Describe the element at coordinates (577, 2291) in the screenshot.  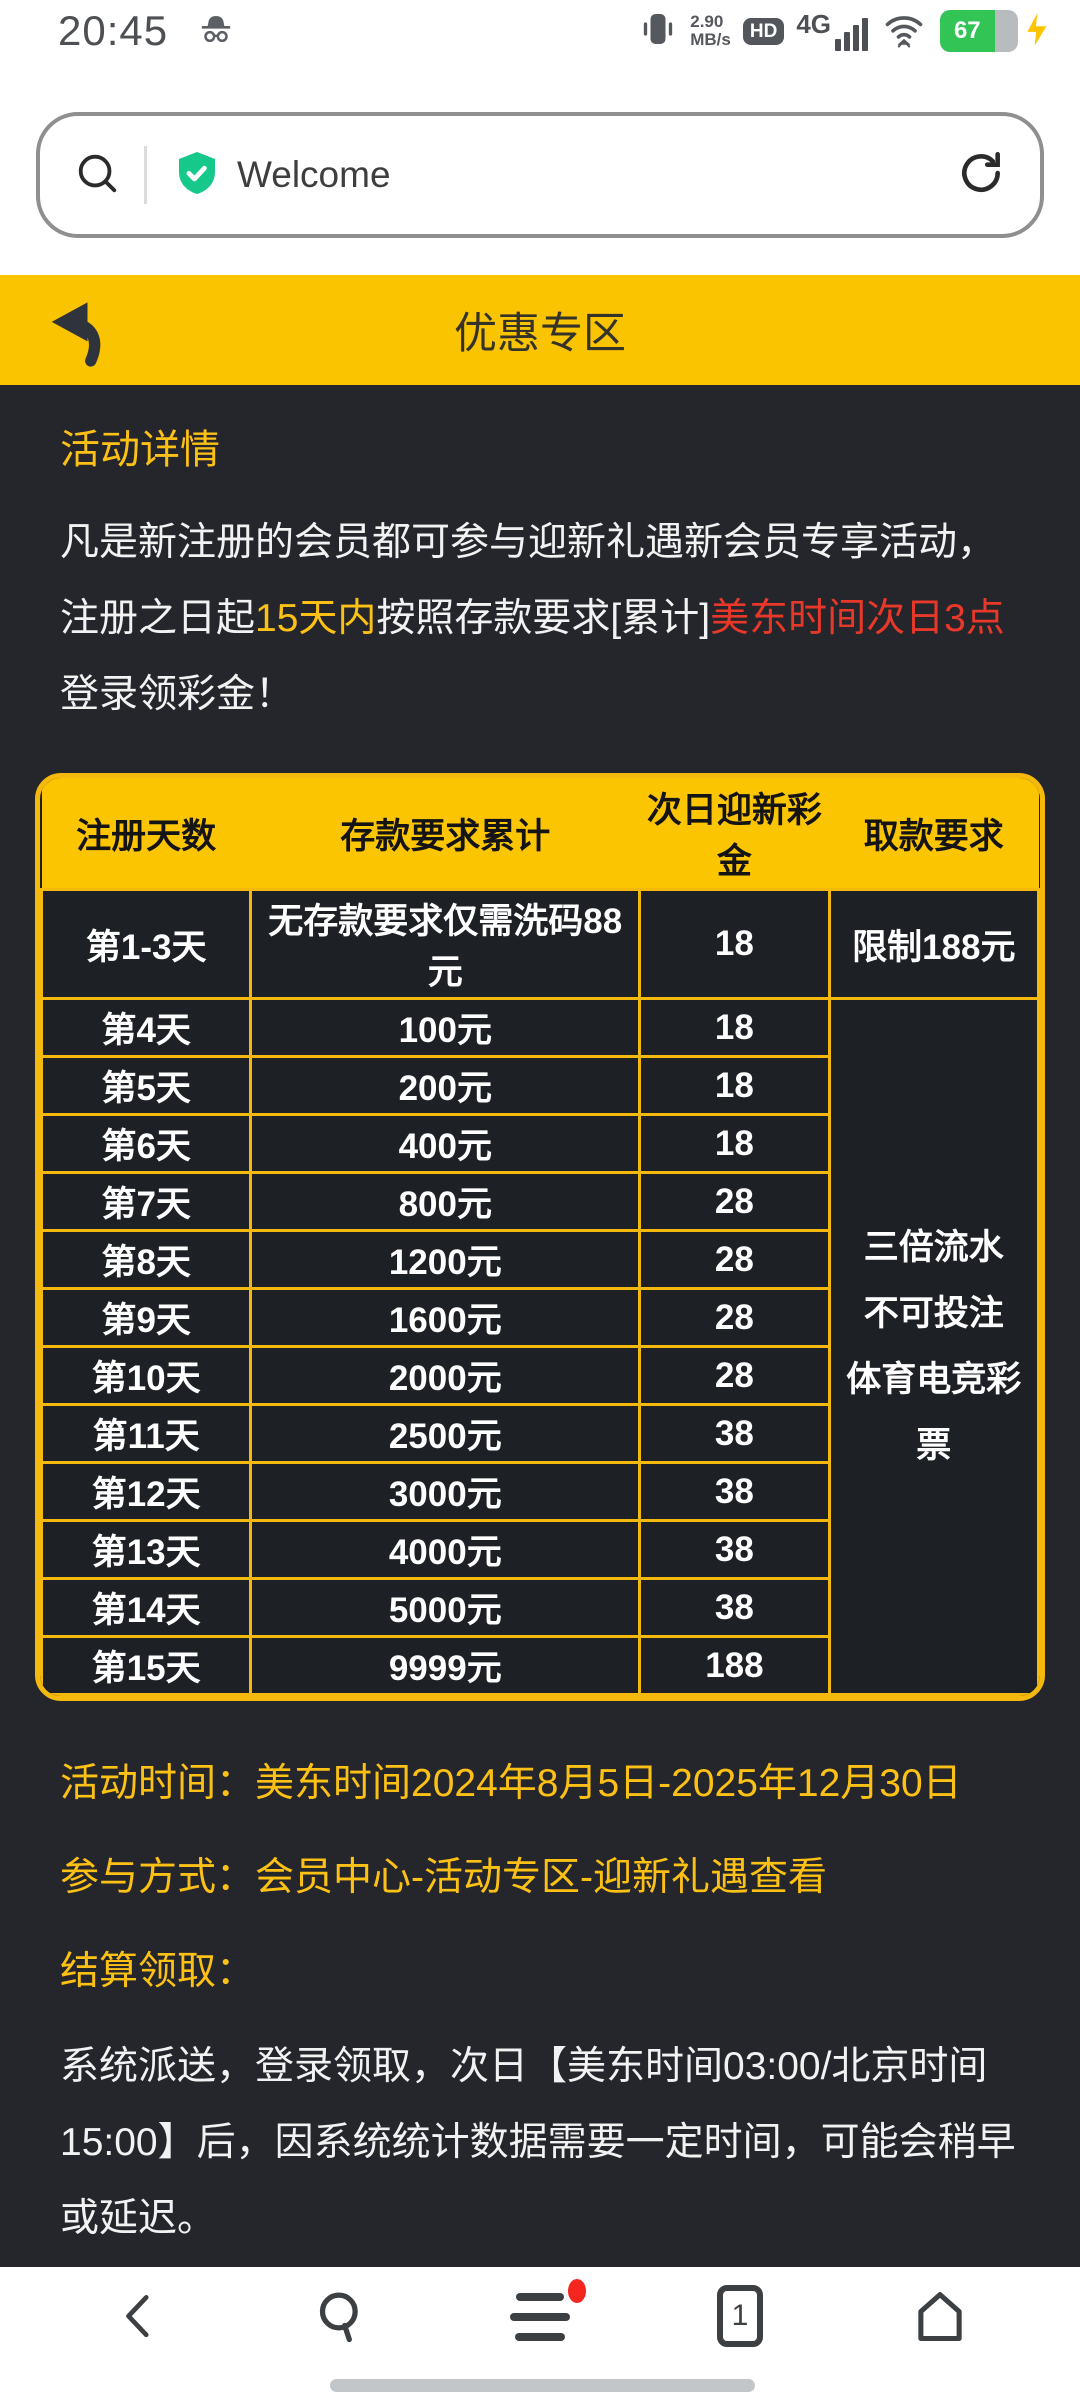
I see `notification-dot` at that location.